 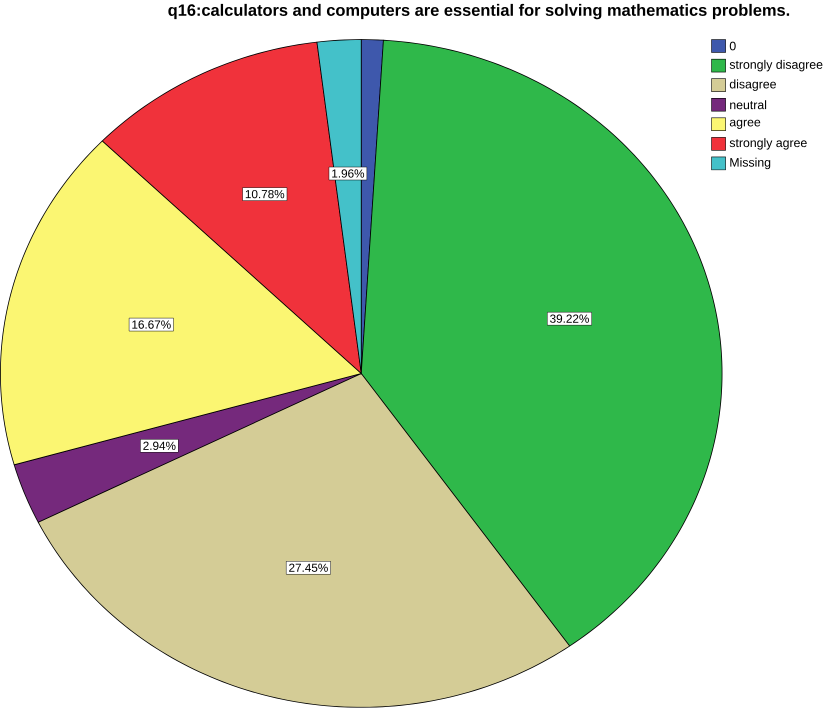 I want to click on legend-label: strongly disagree, so click(x=776, y=66).